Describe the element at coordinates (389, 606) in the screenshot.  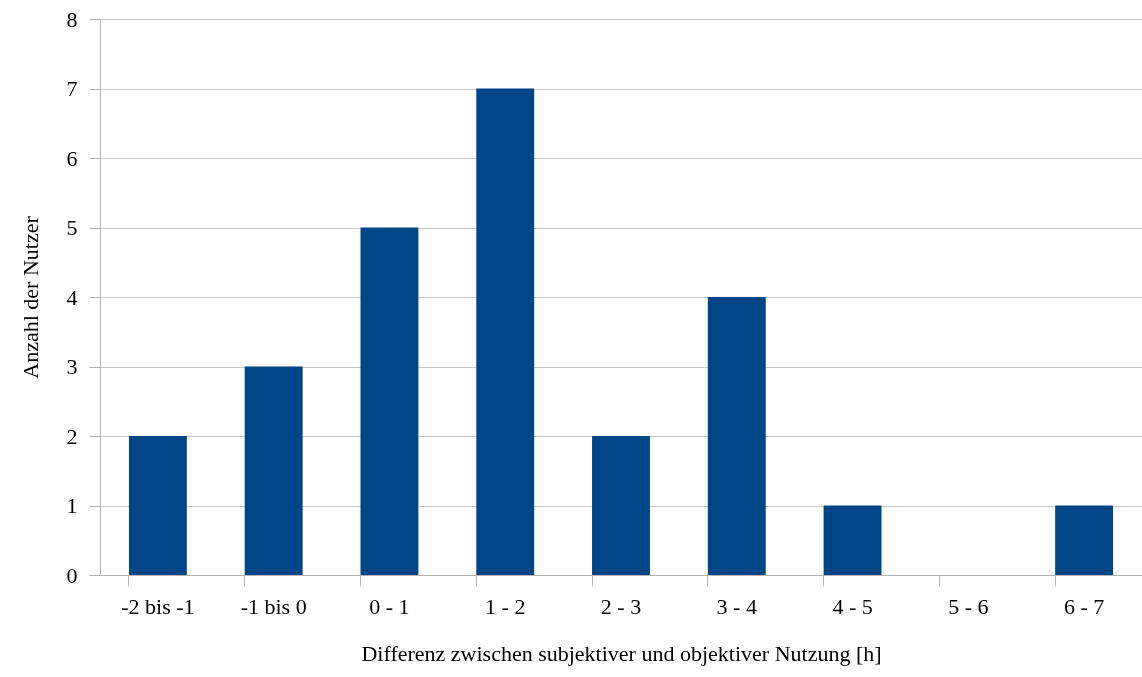
I see `x-tick-label: 0 - 1` at that location.